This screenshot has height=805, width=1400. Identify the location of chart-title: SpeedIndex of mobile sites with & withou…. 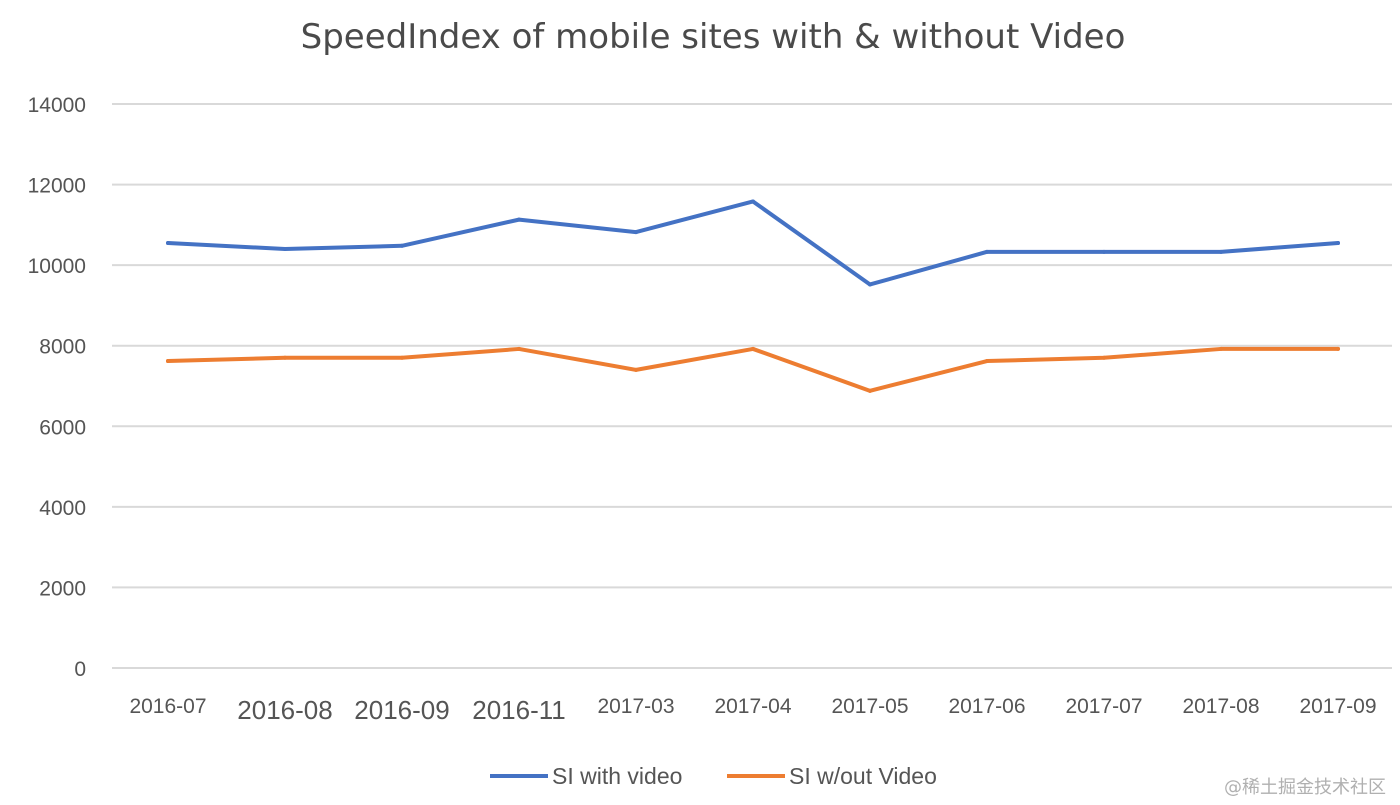
(713, 37).